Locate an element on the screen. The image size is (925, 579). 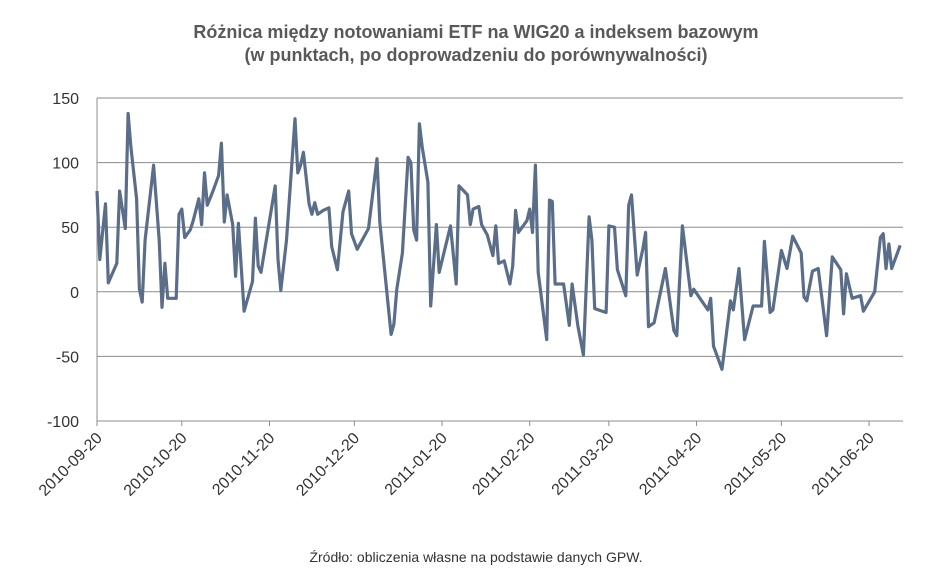
x-tick-label: 2011-03-20 is located at coordinates (583, 464).